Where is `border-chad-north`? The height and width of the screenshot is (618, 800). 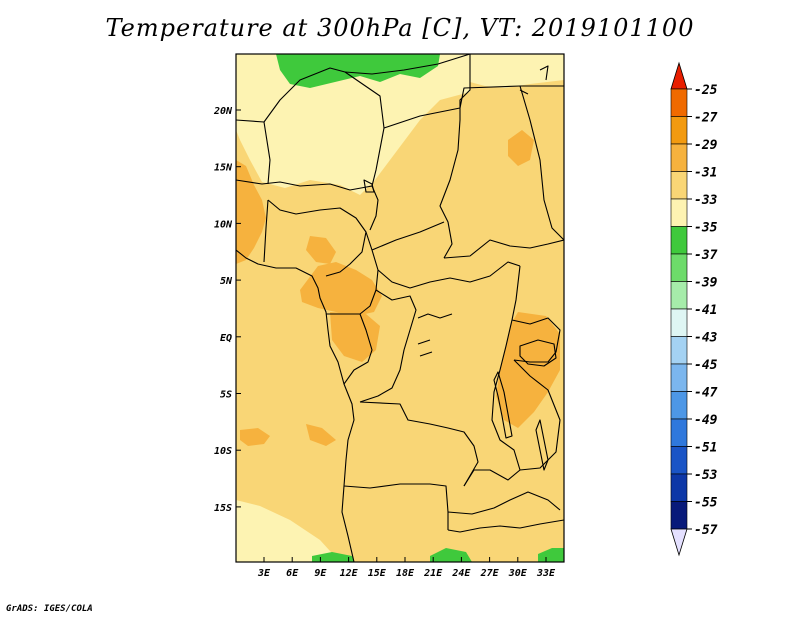 border-chad-north is located at coordinates (473, 107).